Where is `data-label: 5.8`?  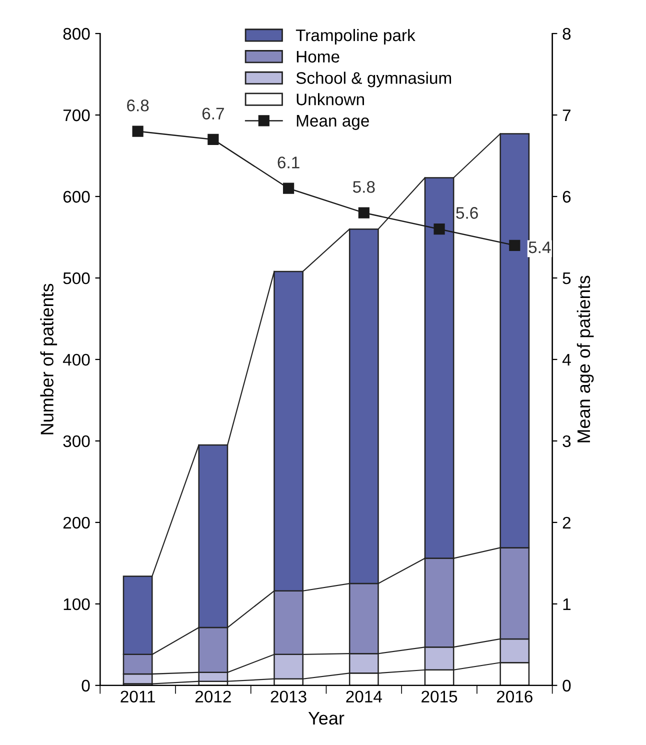 data-label: 5.8 is located at coordinates (363, 187).